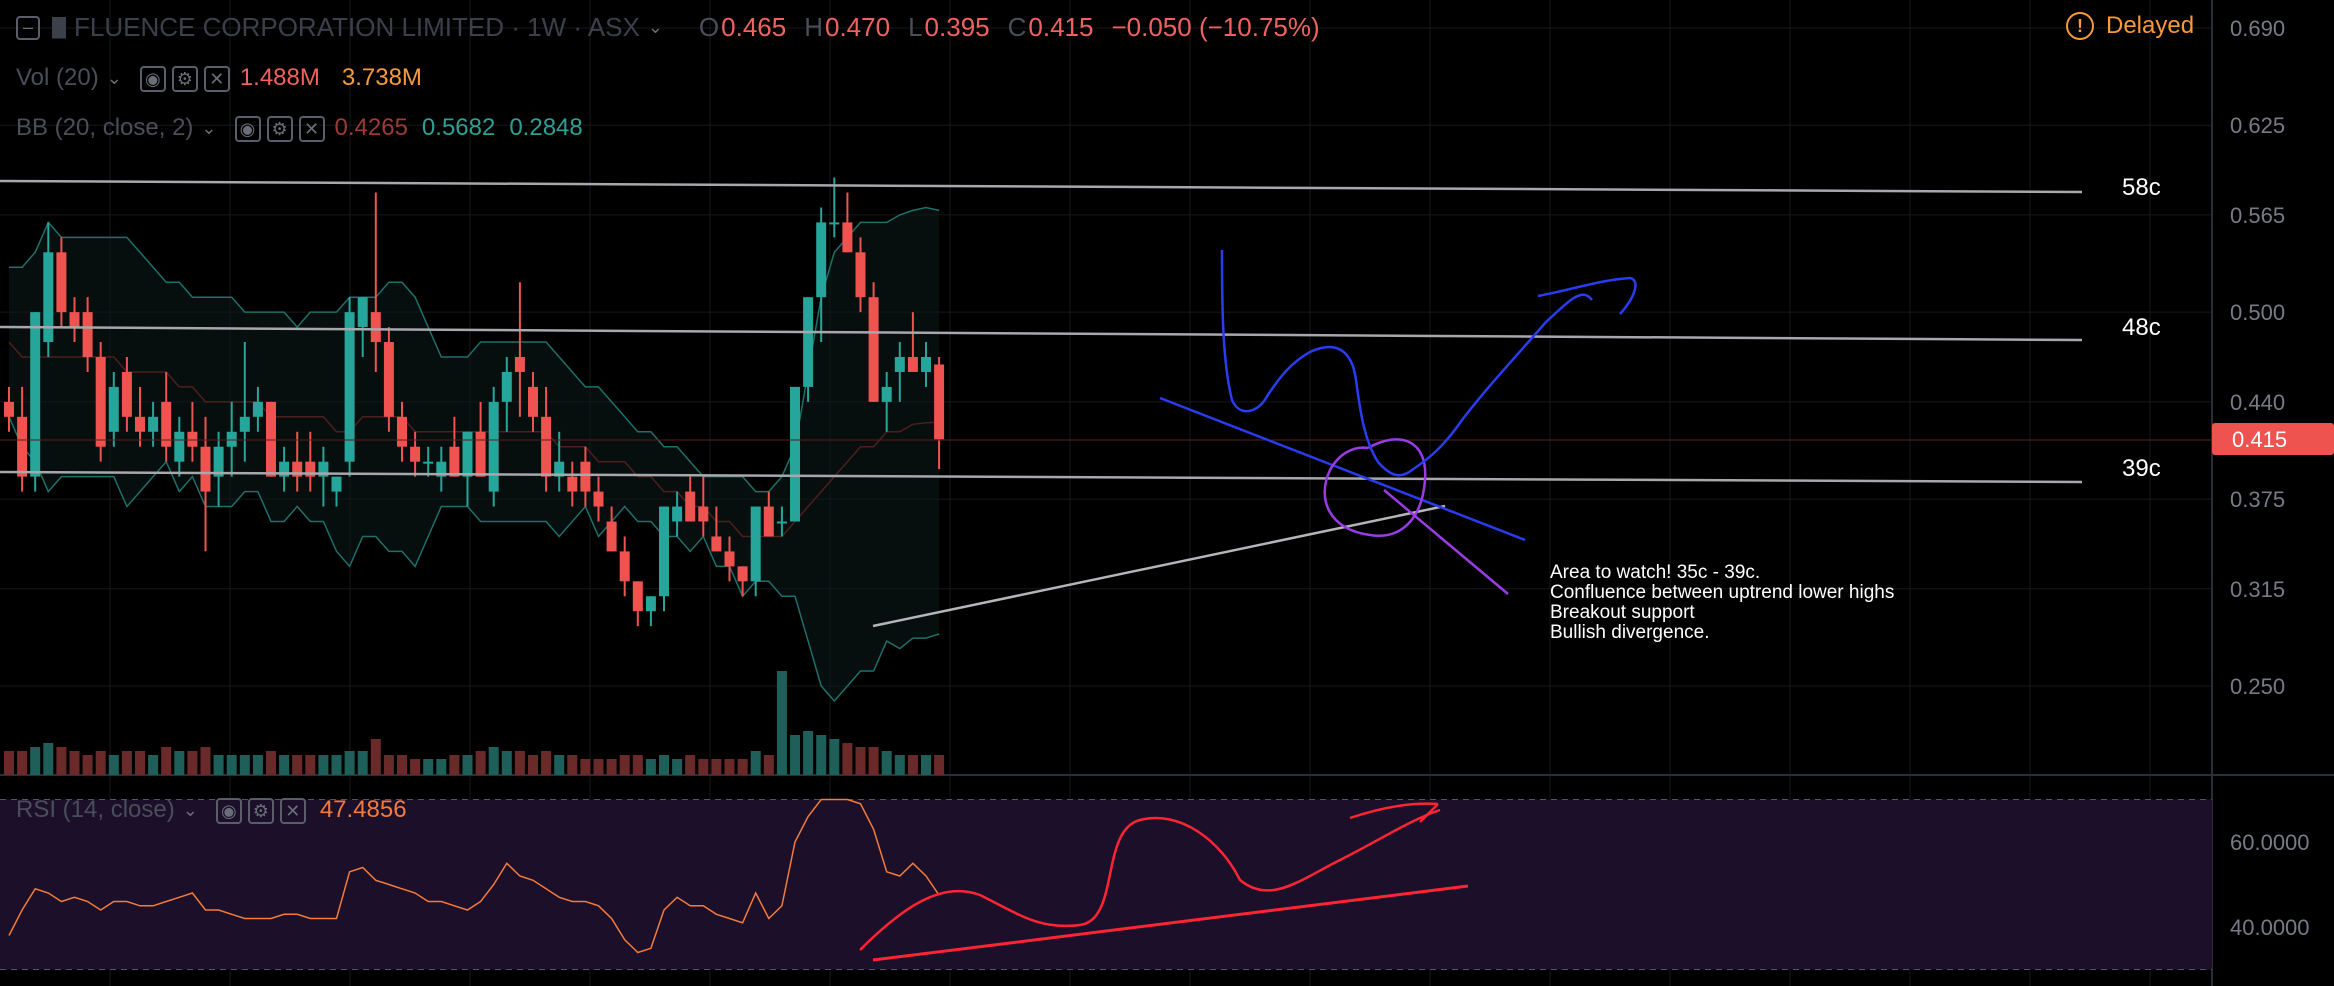 This screenshot has width=2334, height=986. I want to click on level-label-39c: 39c, so click(2141, 468).